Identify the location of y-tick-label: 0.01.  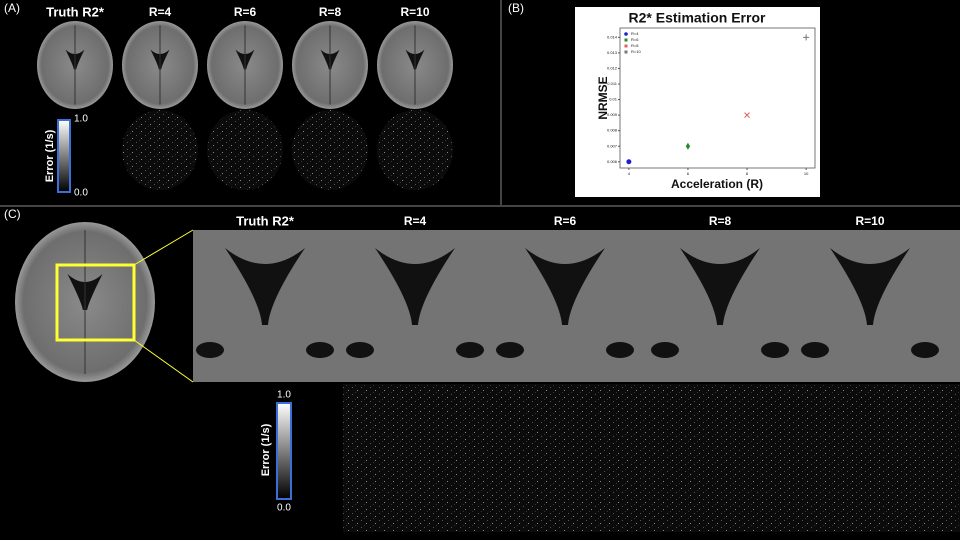
(613, 99).